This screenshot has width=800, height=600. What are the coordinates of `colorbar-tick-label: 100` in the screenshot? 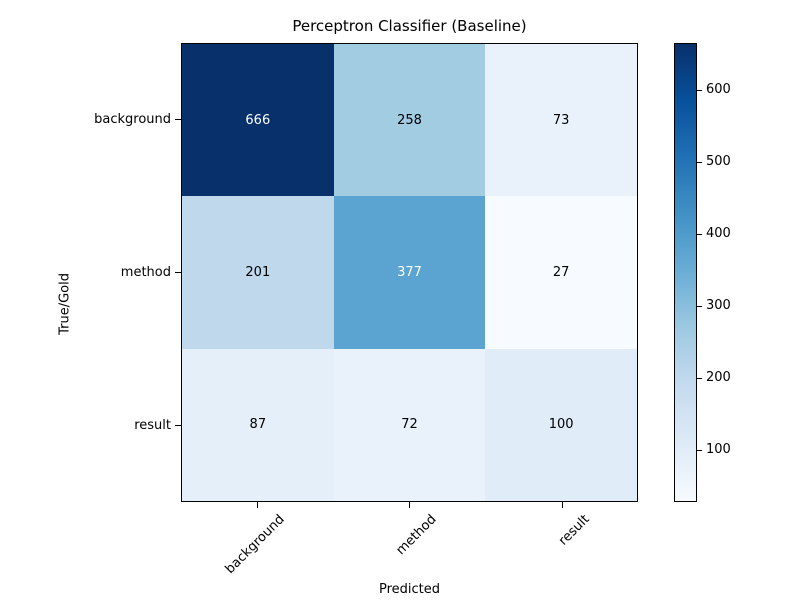 It's located at (718, 449).